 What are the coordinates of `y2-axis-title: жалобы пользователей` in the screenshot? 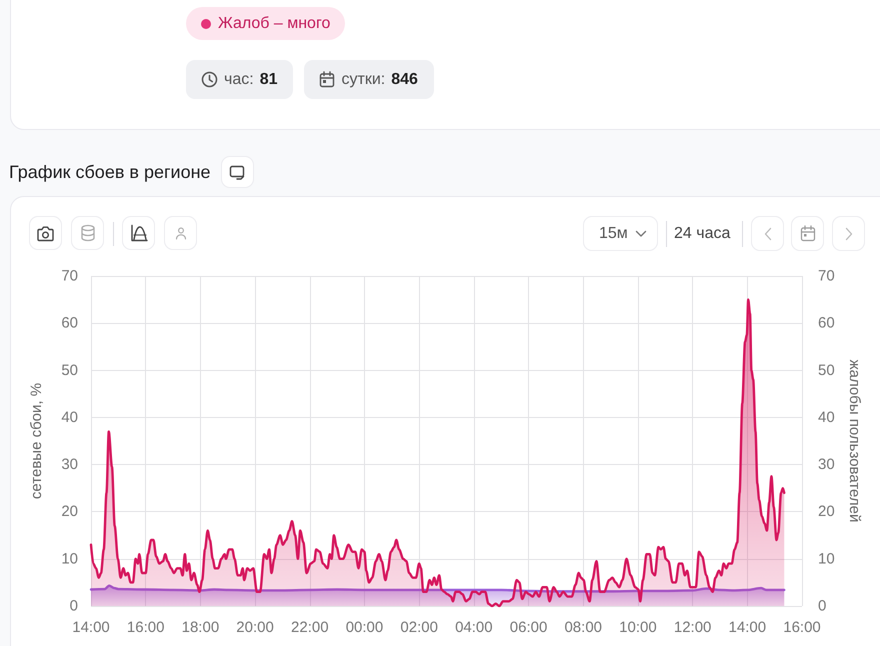 It's located at (854, 441).